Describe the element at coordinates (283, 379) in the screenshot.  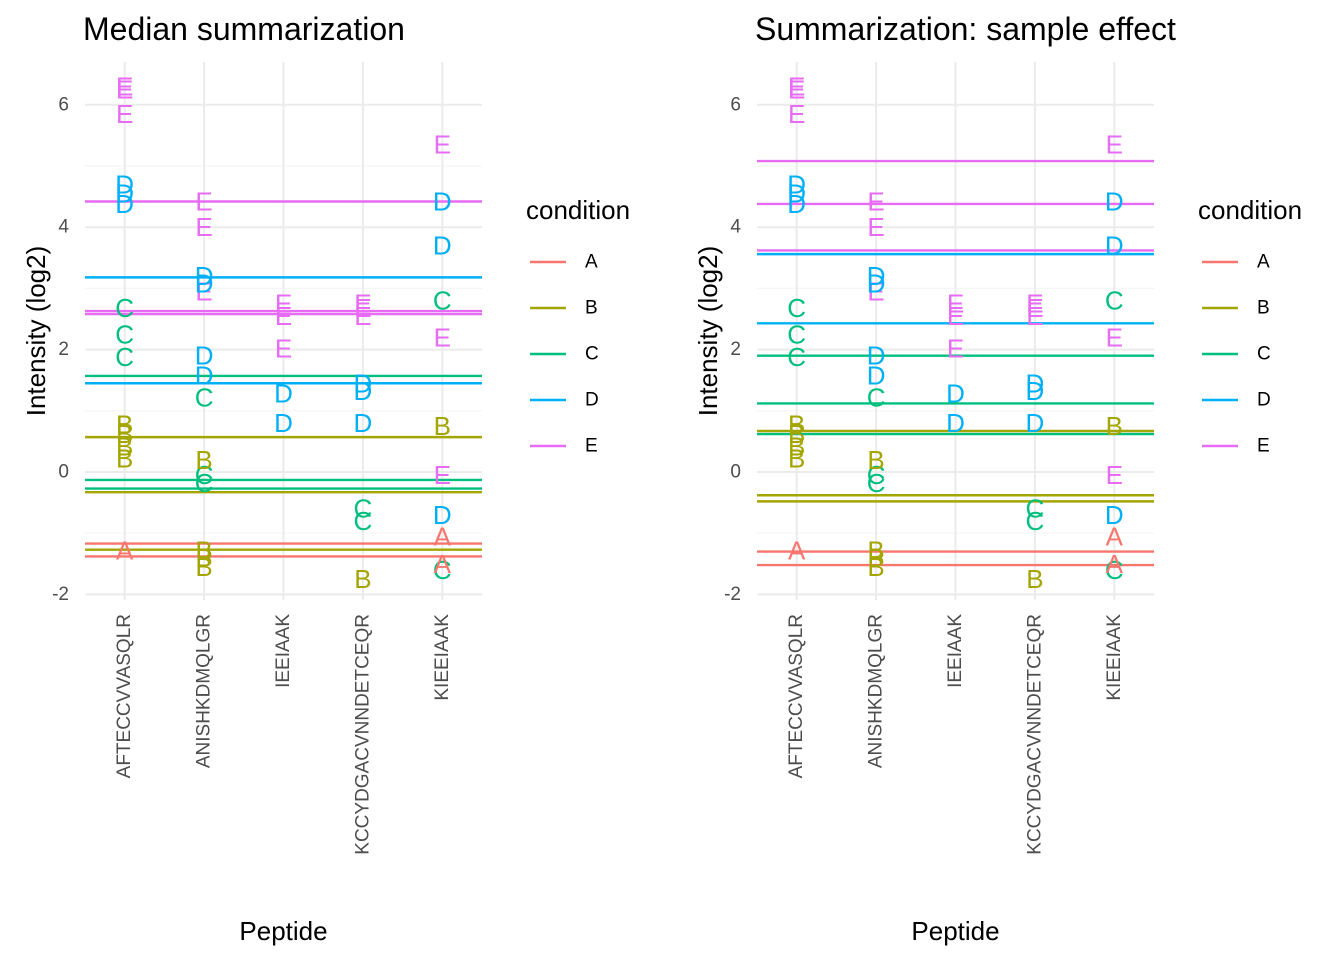
I see `summary-lines` at that location.